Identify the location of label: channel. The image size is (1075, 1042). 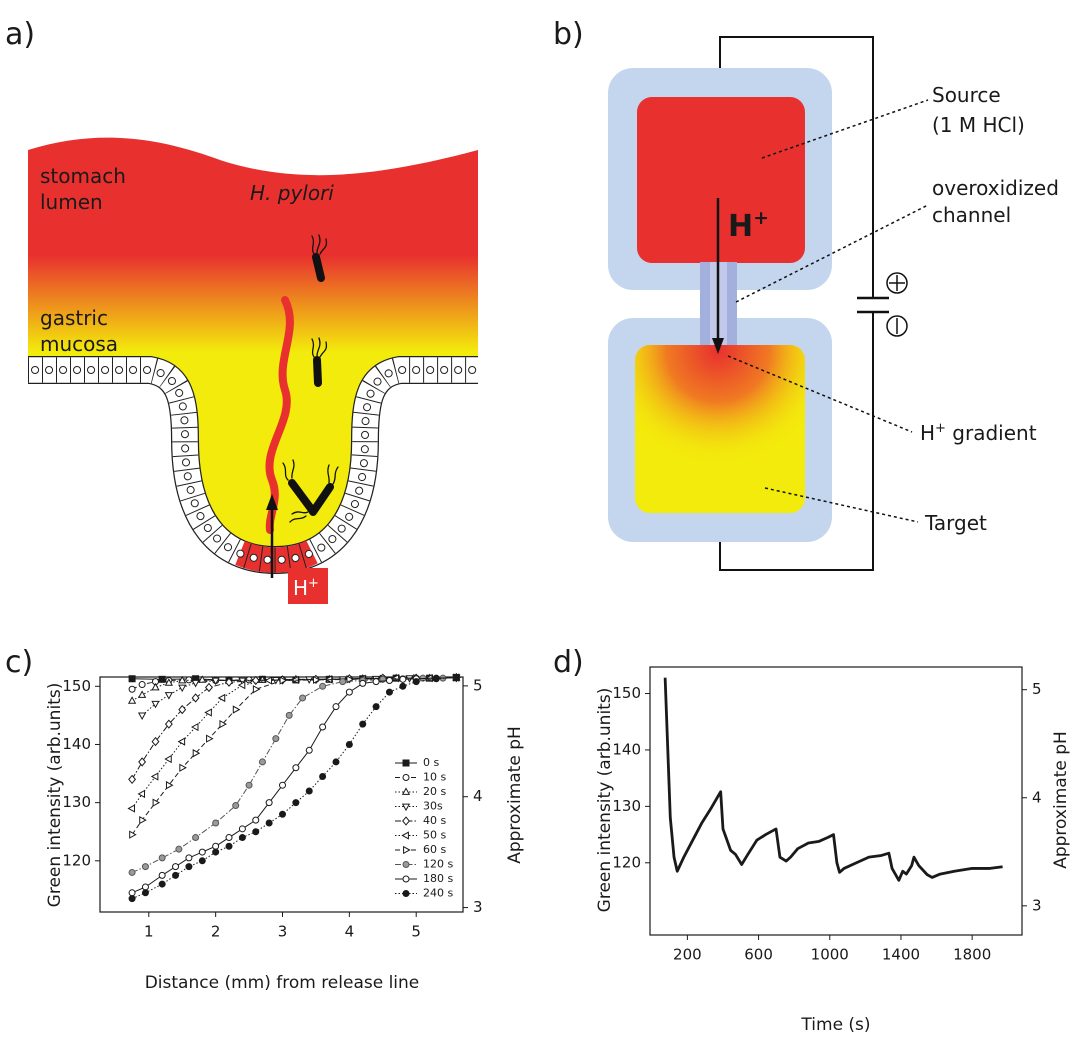
(971, 215).